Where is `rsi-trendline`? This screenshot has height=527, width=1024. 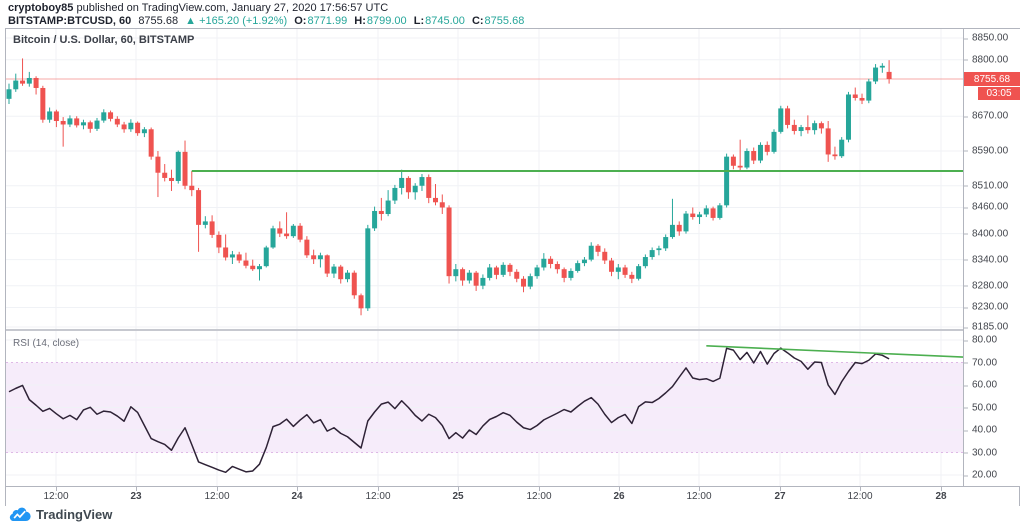
rsi-trendline is located at coordinates (834, 351).